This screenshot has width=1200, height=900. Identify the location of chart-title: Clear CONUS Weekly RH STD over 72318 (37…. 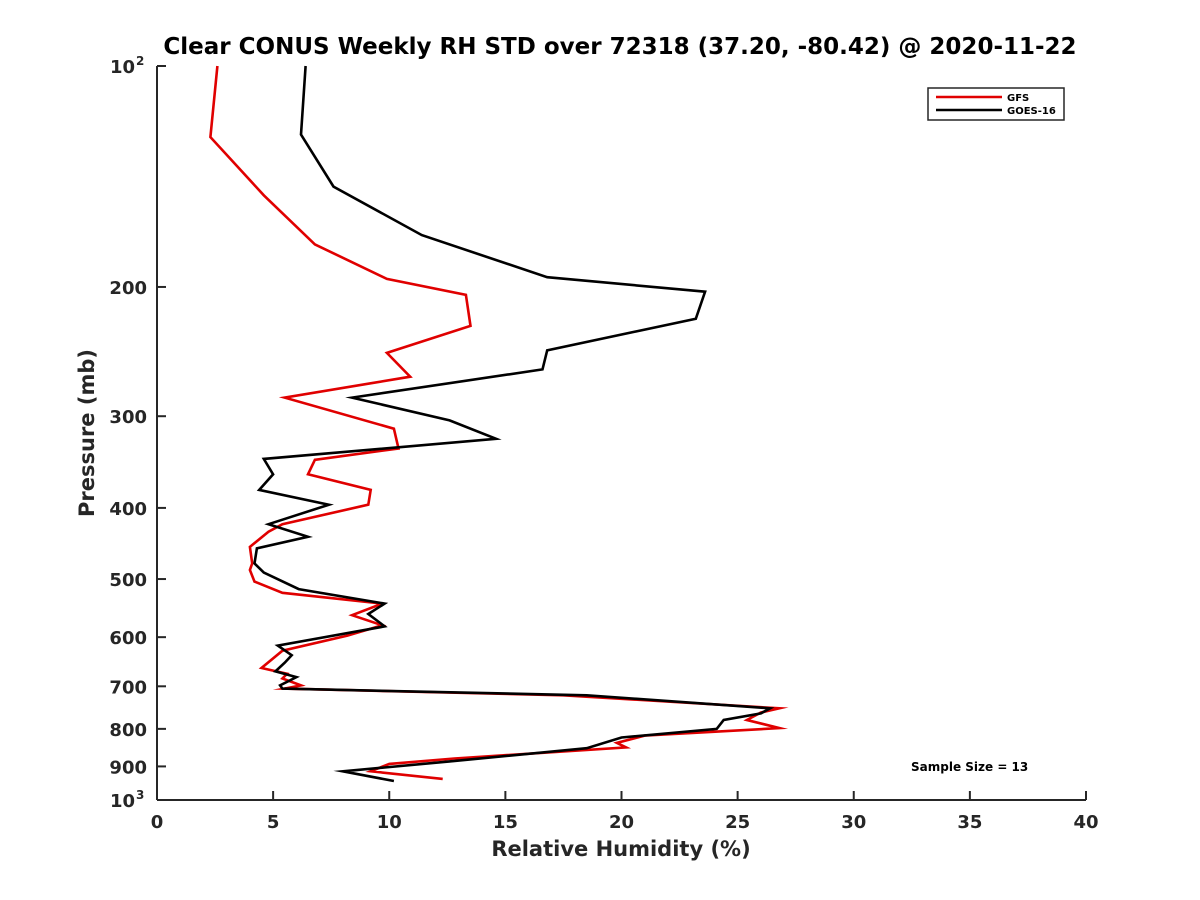
(619, 47).